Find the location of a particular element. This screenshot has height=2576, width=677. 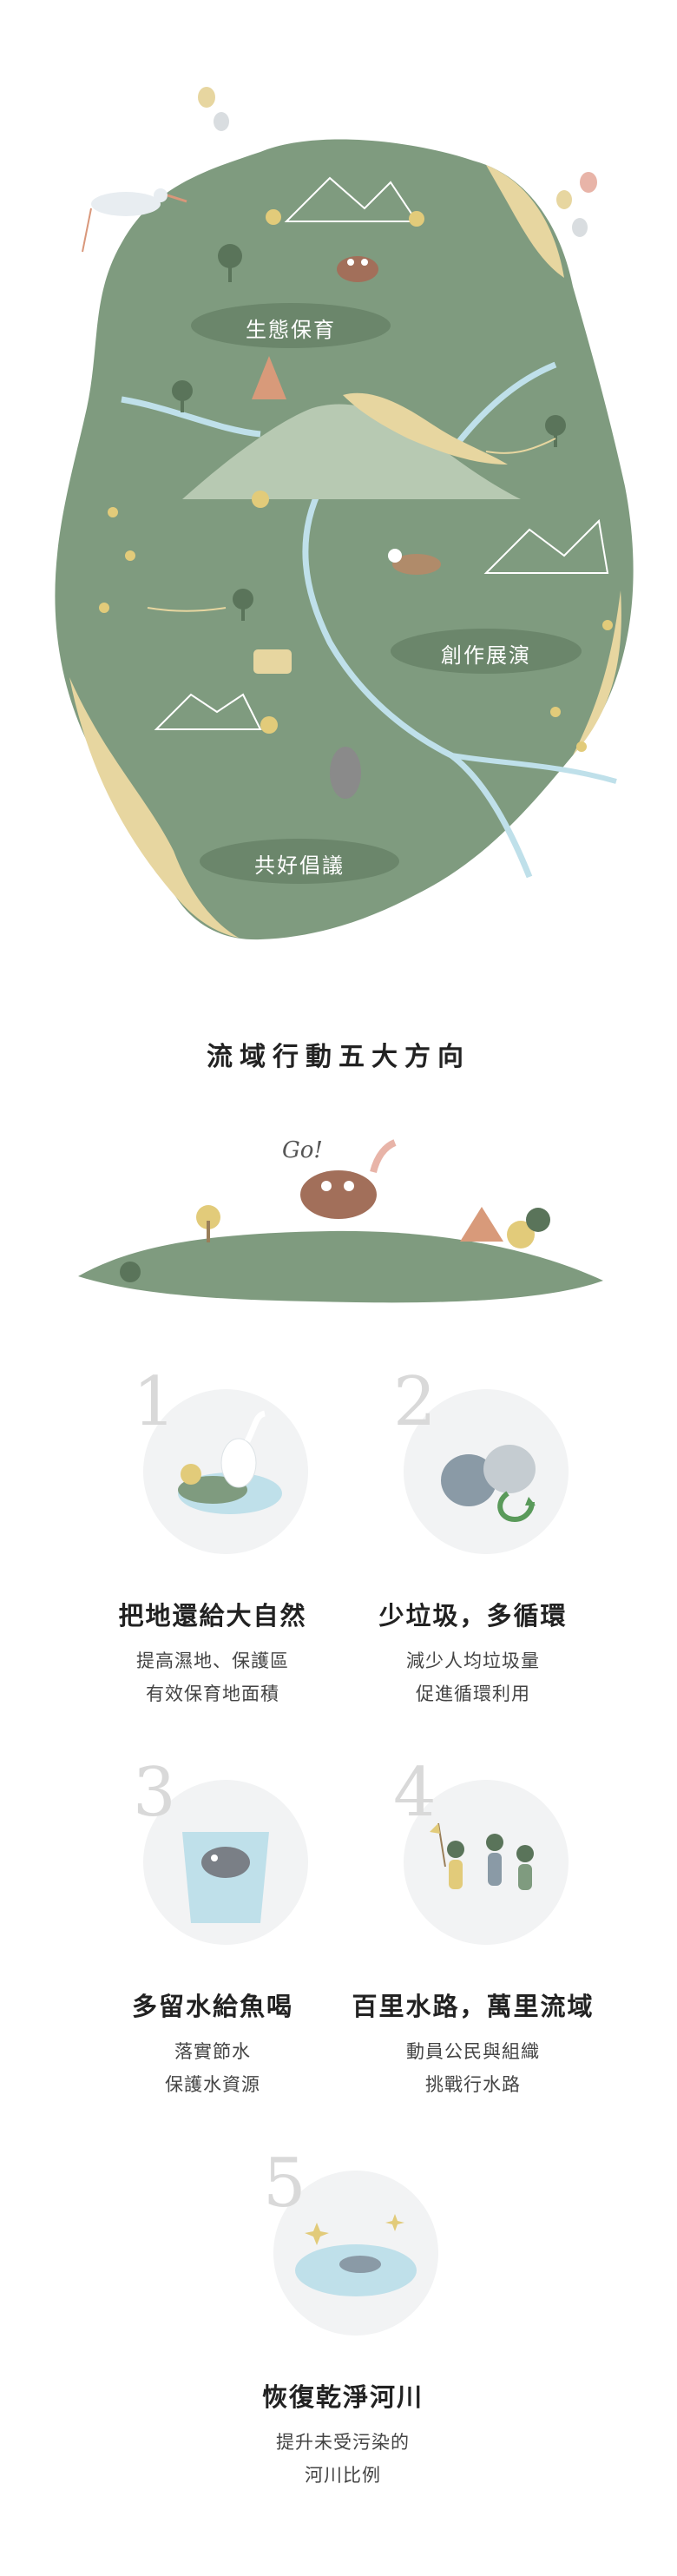

map-mountain is located at coordinates (351, 451).